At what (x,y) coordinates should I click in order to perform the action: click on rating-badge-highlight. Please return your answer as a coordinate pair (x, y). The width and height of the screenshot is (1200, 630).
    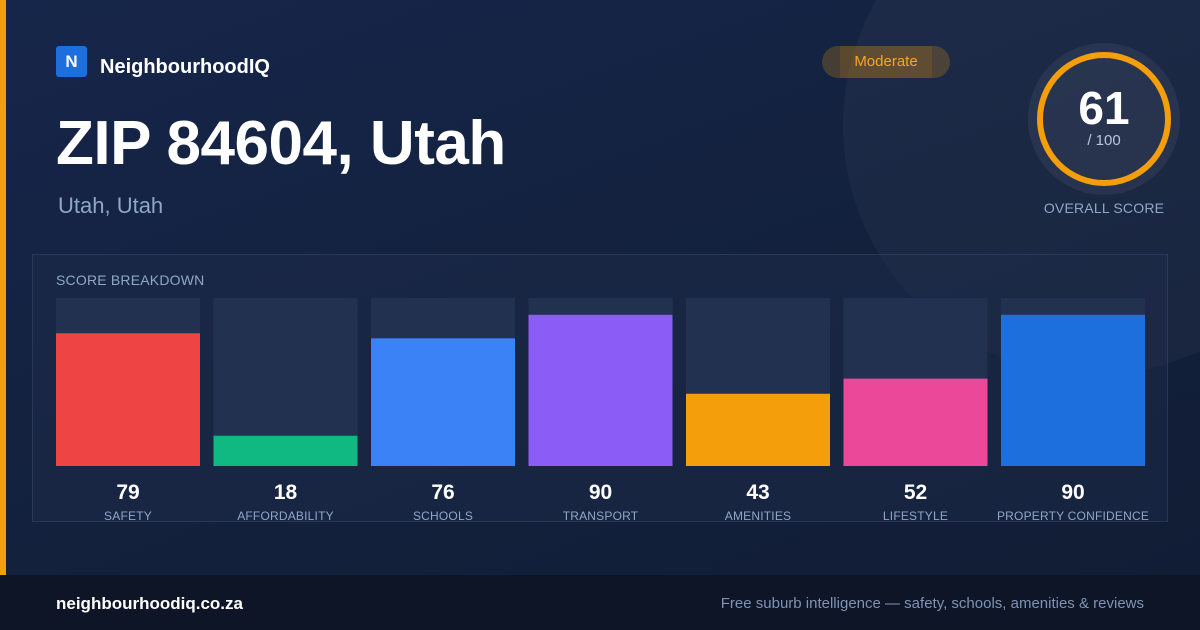
    Looking at the image, I should click on (886, 62).